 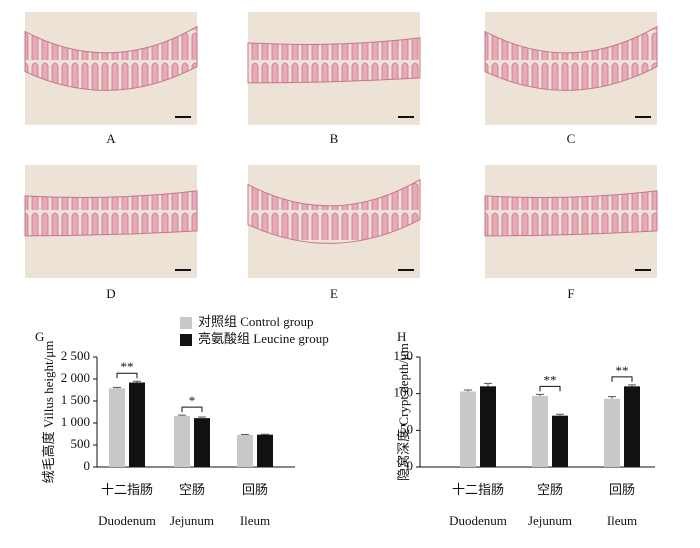 What do you see at coordinates (192, 400) in the screenshot?
I see `significance-label: *` at bounding box center [192, 400].